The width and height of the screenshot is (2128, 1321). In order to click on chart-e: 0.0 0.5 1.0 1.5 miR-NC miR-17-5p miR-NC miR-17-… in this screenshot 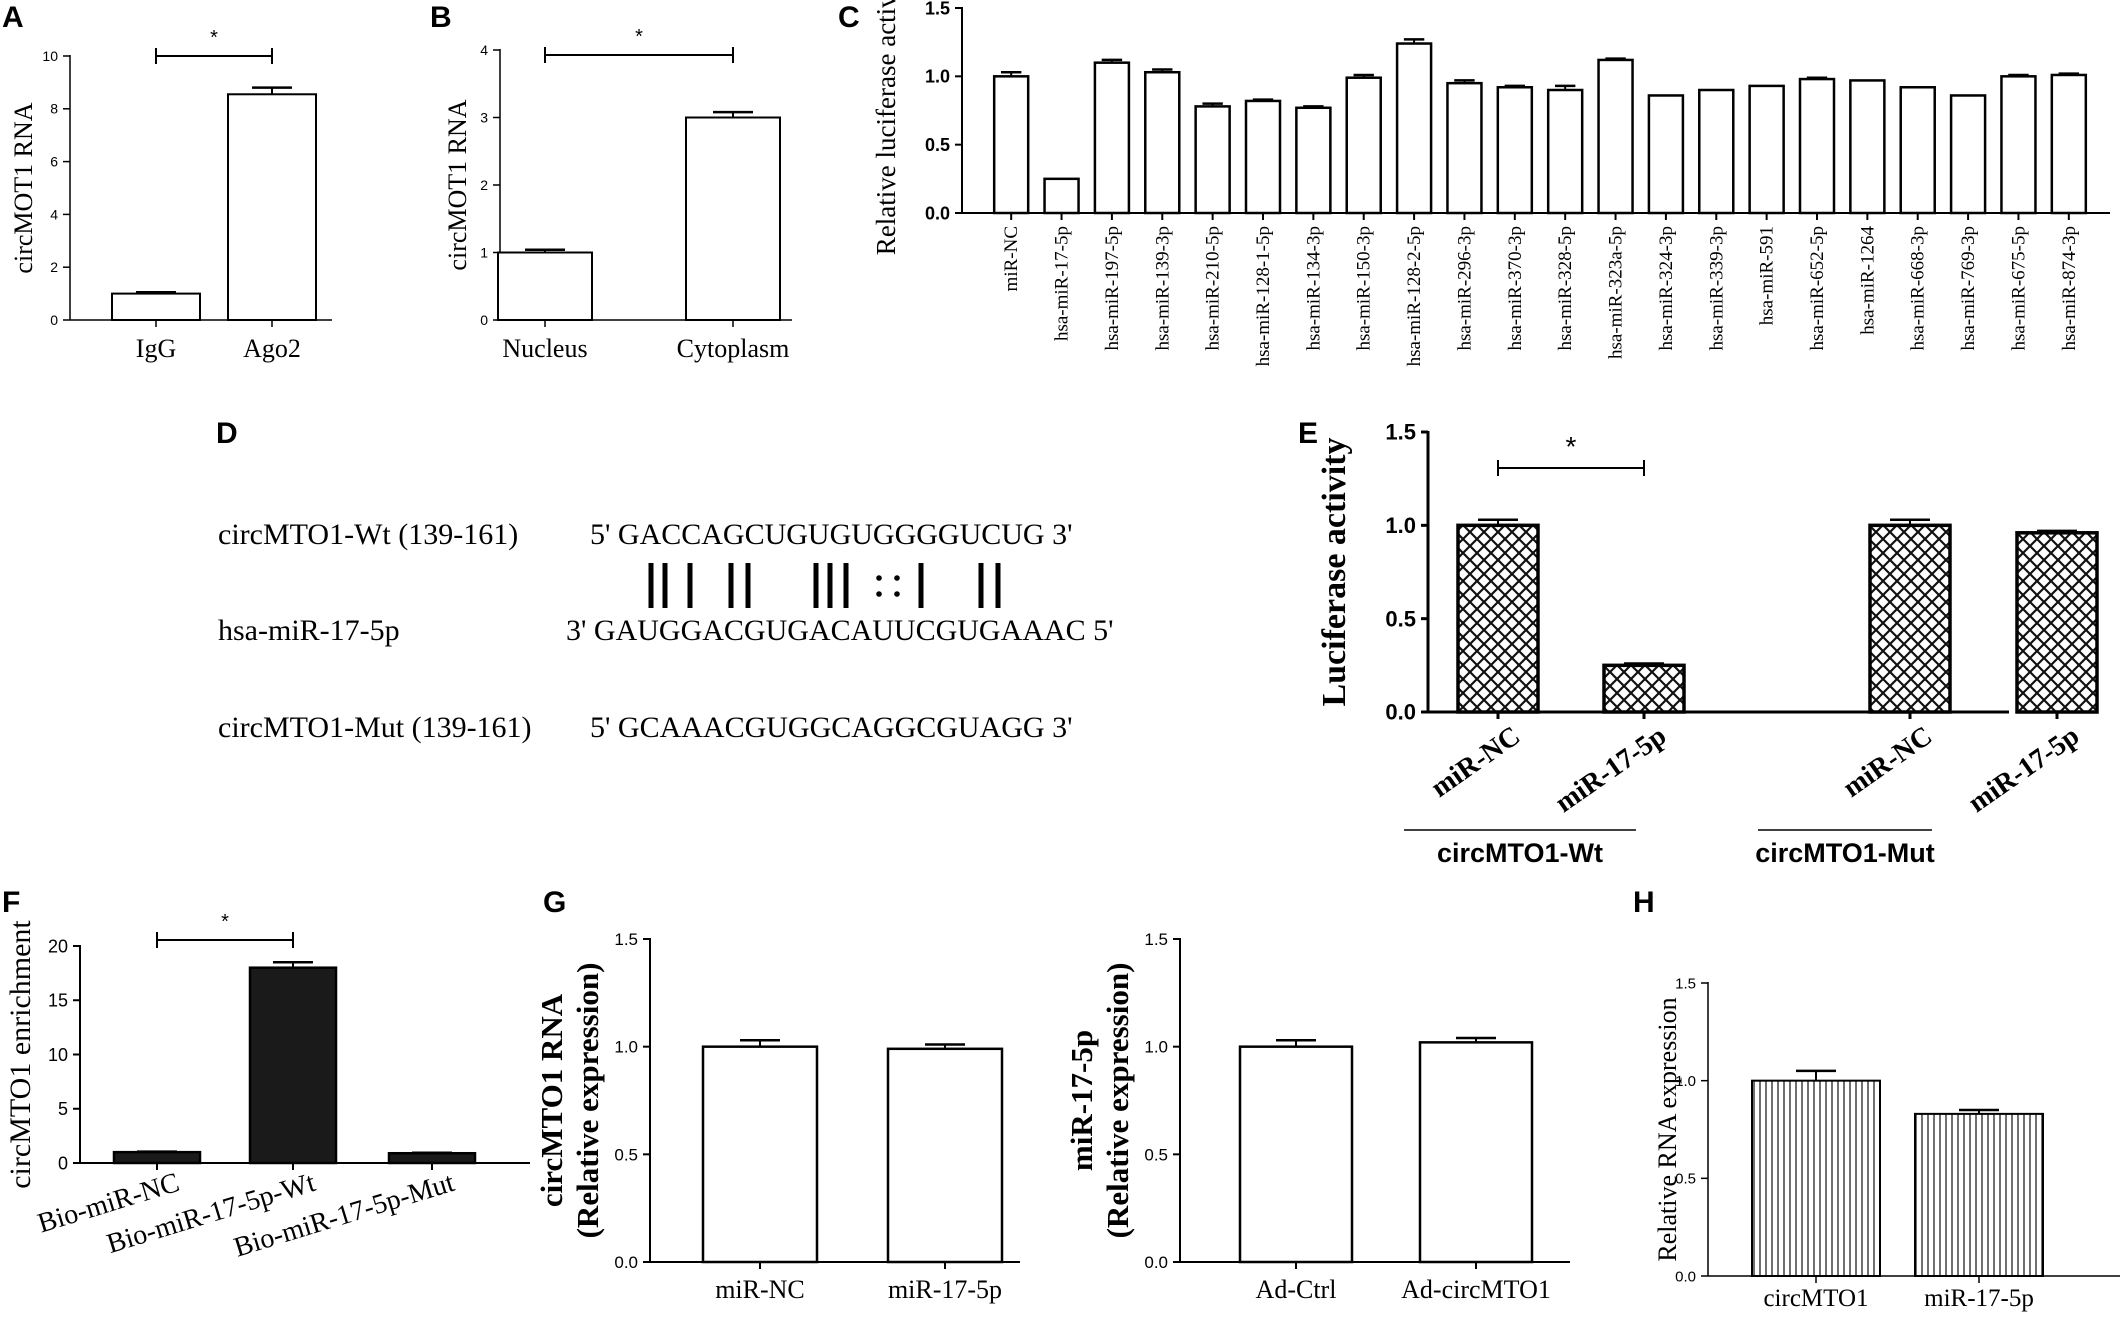, I will do `click(1707, 644)`.